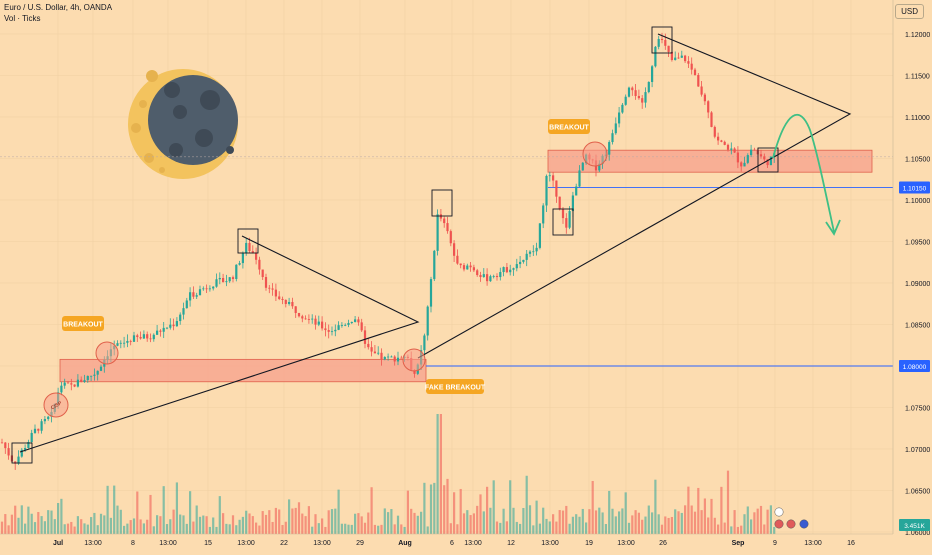 The width and height of the screenshot is (932, 555). I want to click on time-tick-label: 6, so click(452, 543).